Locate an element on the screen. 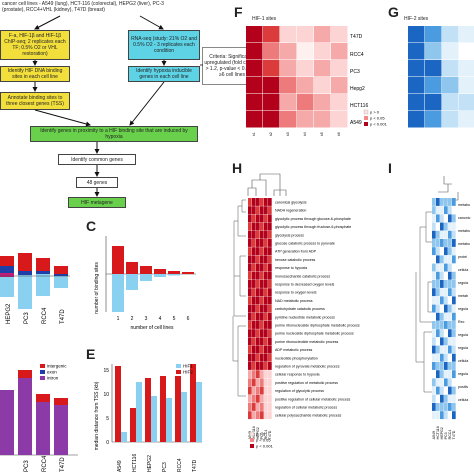  panel-c-bar-5-hif2 is located at coordinates (174, 275).